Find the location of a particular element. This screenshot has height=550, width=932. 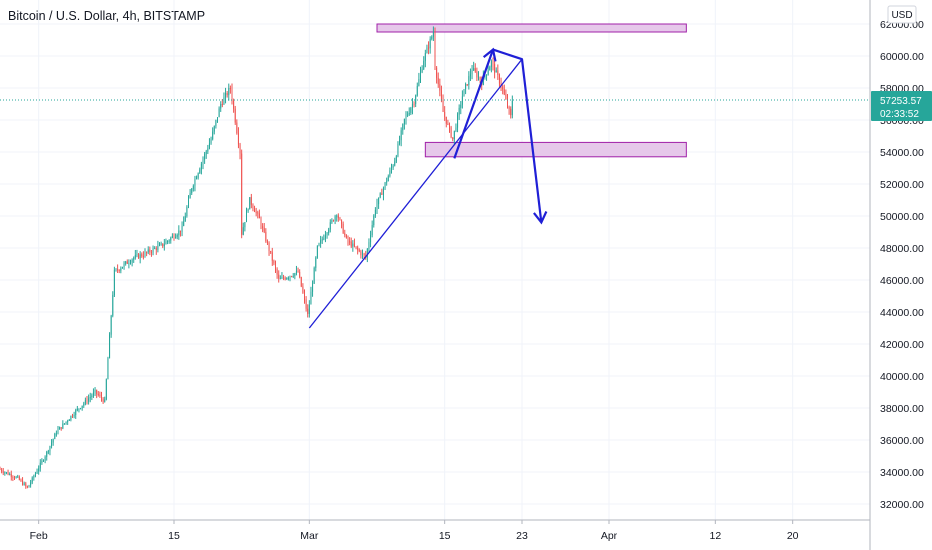

x-tick-label: 15 is located at coordinates (174, 536).